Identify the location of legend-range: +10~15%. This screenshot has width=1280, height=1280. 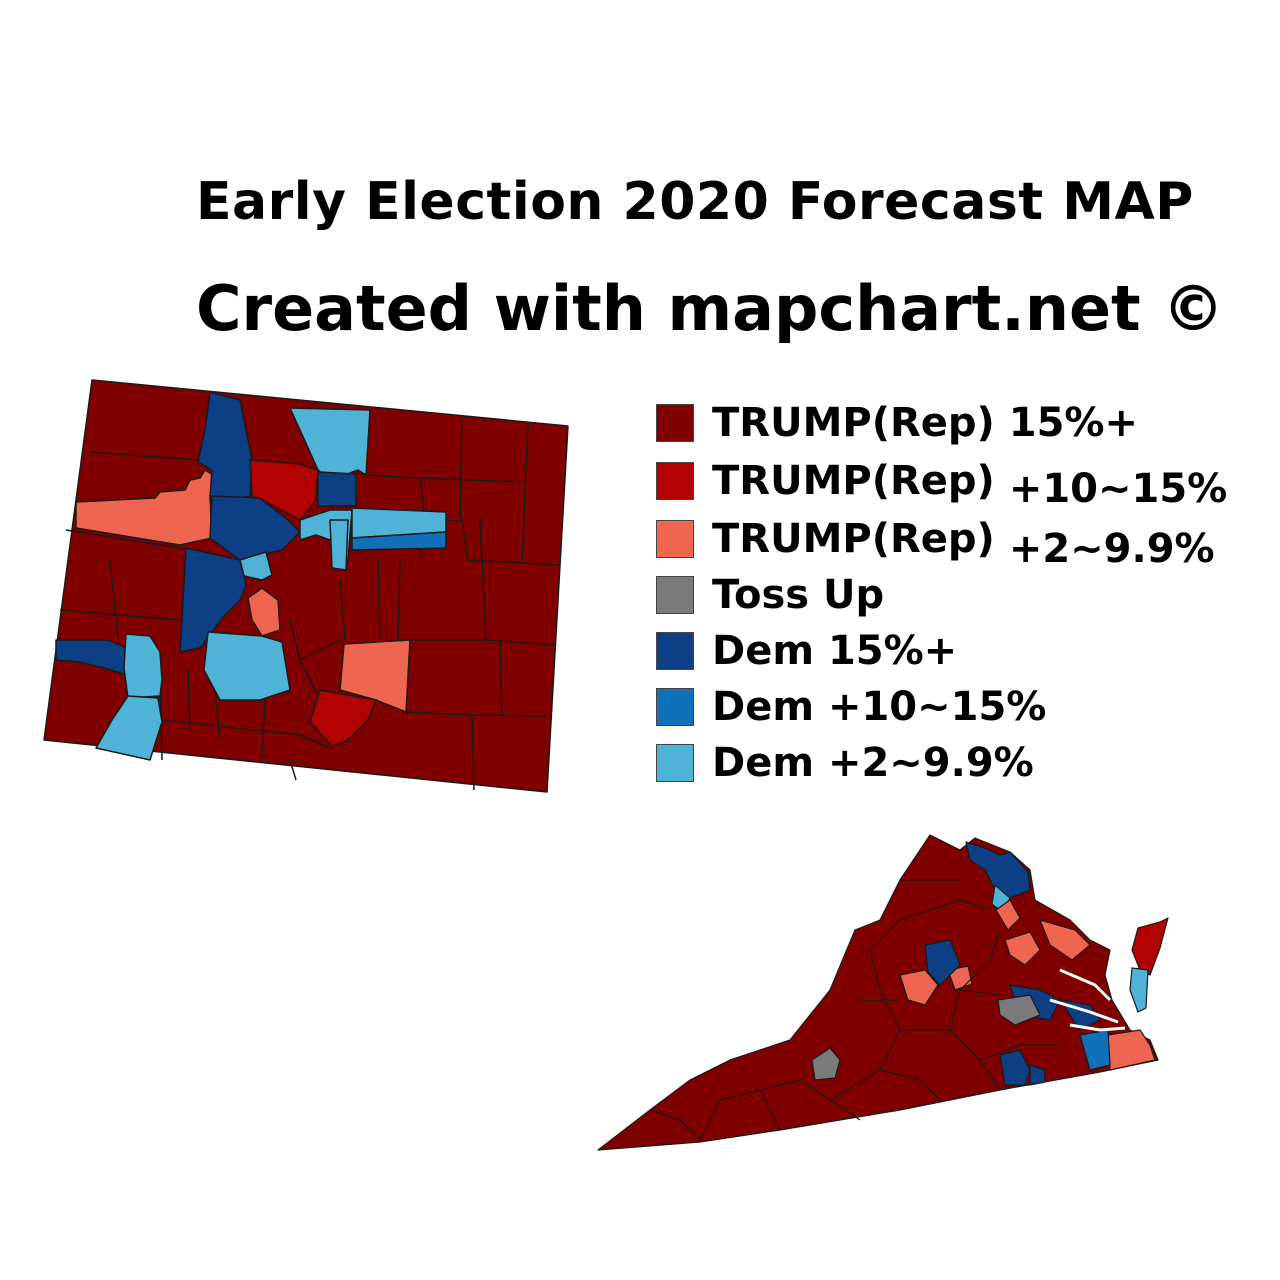
(1118, 489).